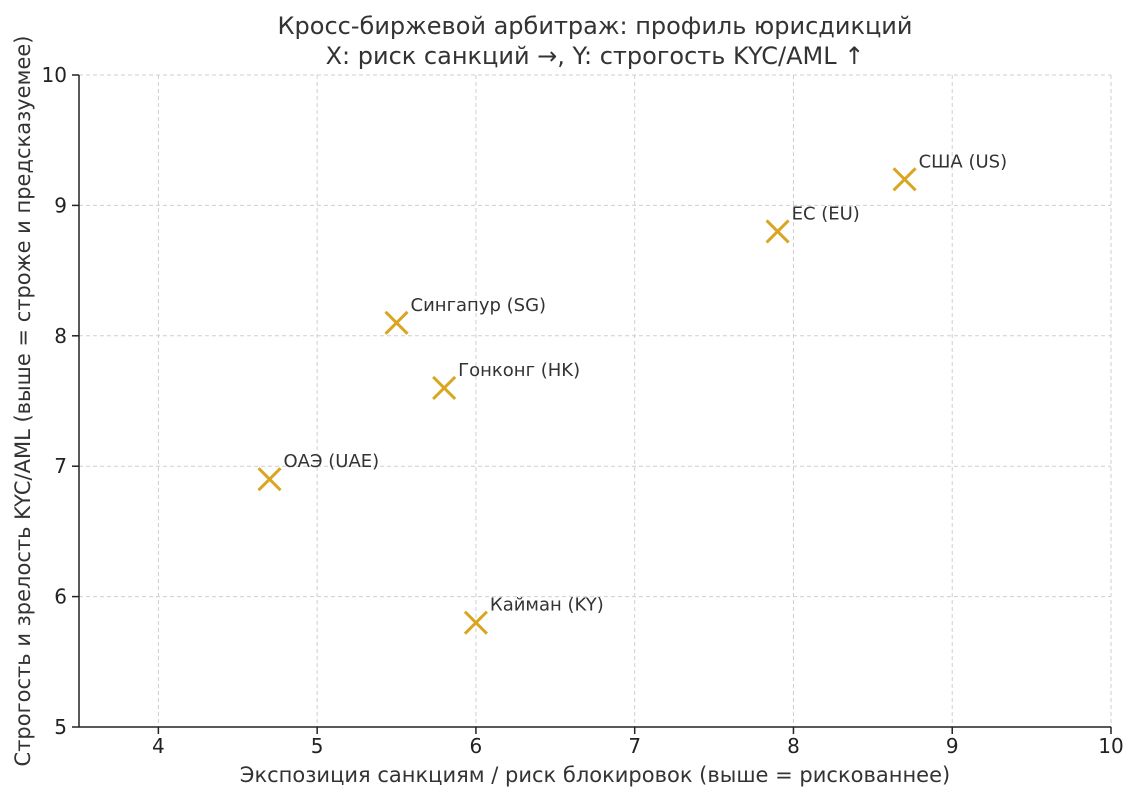 This screenshot has height=800, width=1138. Describe the element at coordinates (793, 746) in the screenshot. I see `x-tick-label: 8` at that location.